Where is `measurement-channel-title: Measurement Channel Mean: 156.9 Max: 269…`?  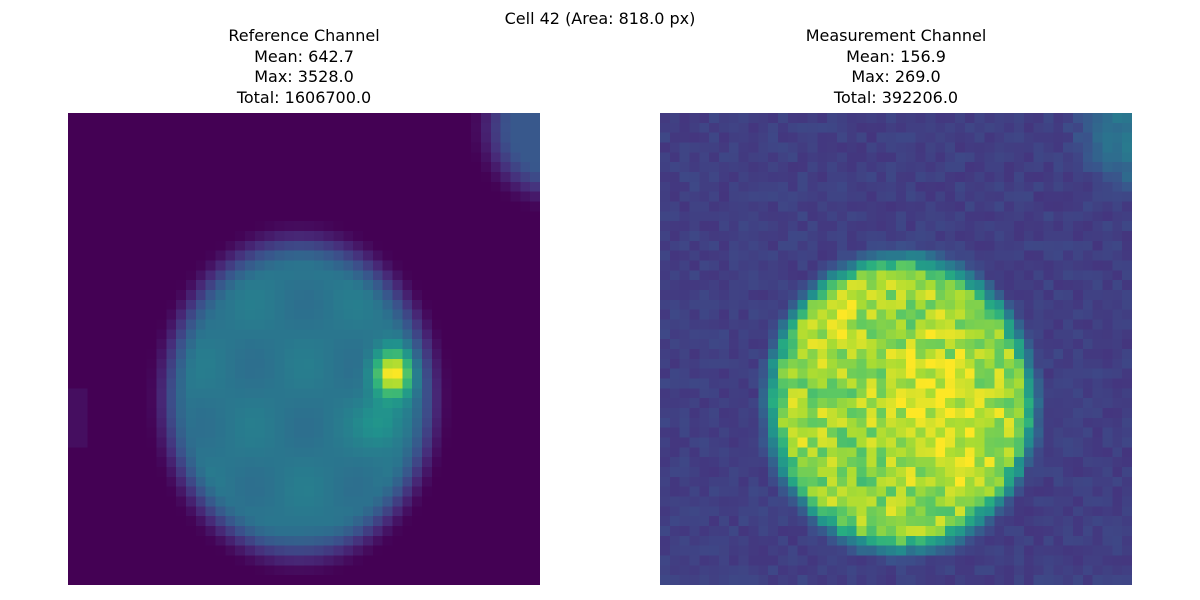 measurement-channel-title: Measurement Channel Mean: 156.9 Max: 269… is located at coordinates (896, 67).